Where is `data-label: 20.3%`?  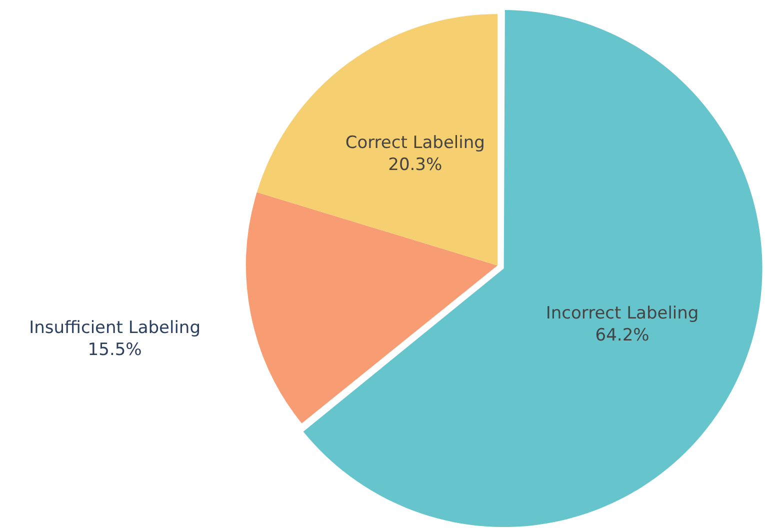 data-label: 20.3% is located at coordinates (415, 164).